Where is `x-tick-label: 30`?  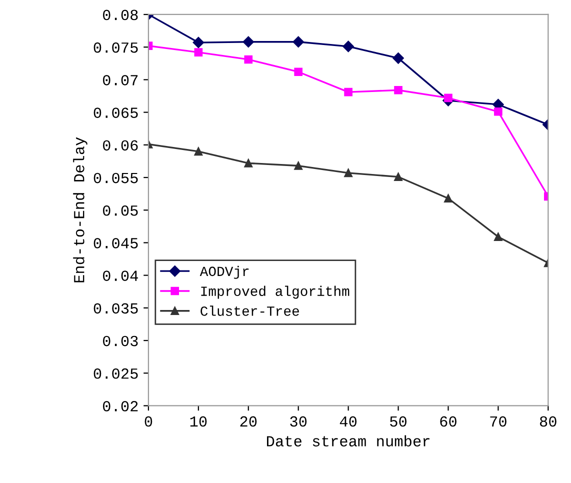
x-tick-label: 30 is located at coordinates (298, 421).